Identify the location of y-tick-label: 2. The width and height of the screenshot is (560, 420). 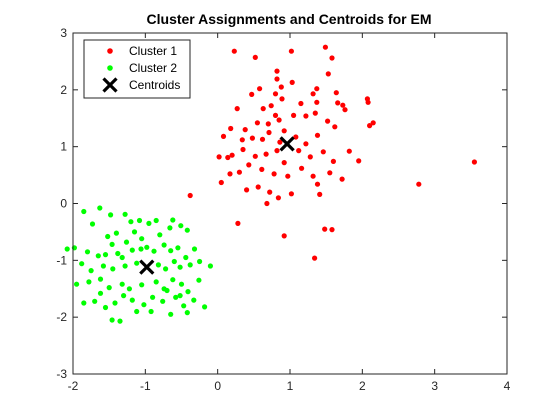
(63, 90).